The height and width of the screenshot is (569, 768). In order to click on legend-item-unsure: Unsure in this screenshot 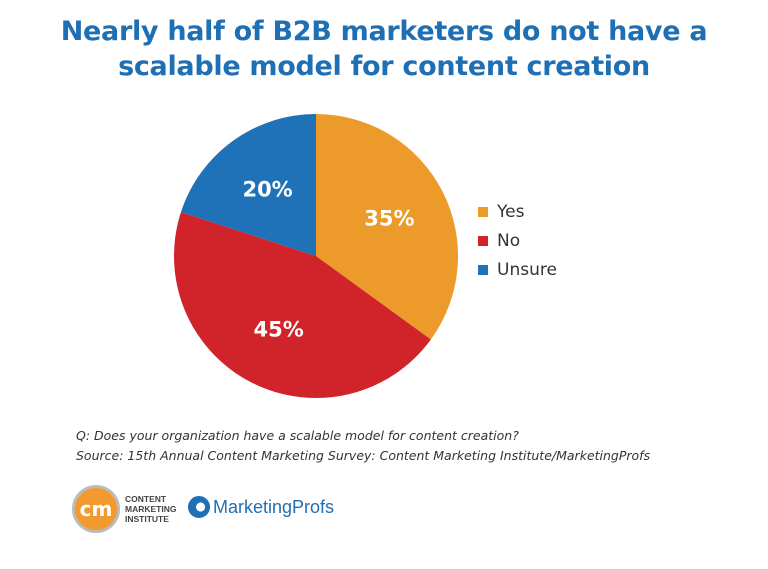, I will do `click(517, 270)`.